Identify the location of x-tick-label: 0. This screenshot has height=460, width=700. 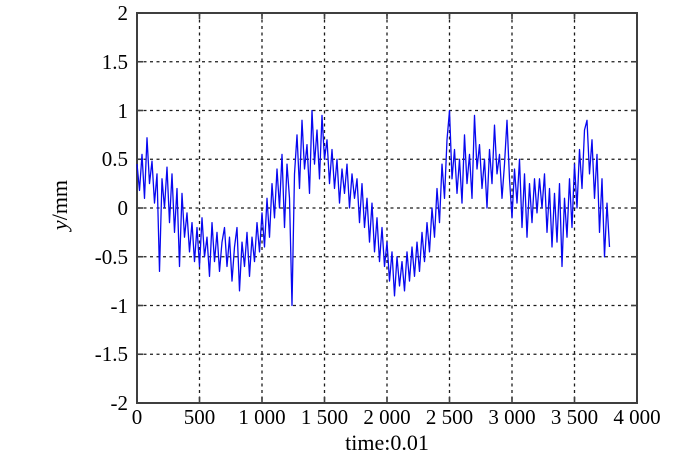
(137, 417).